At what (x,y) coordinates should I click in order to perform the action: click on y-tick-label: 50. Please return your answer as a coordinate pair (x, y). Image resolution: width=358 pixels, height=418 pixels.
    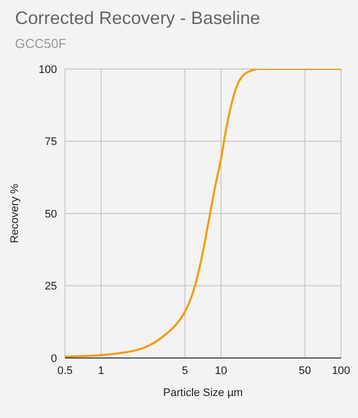
    Looking at the image, I should click on (50, 214).